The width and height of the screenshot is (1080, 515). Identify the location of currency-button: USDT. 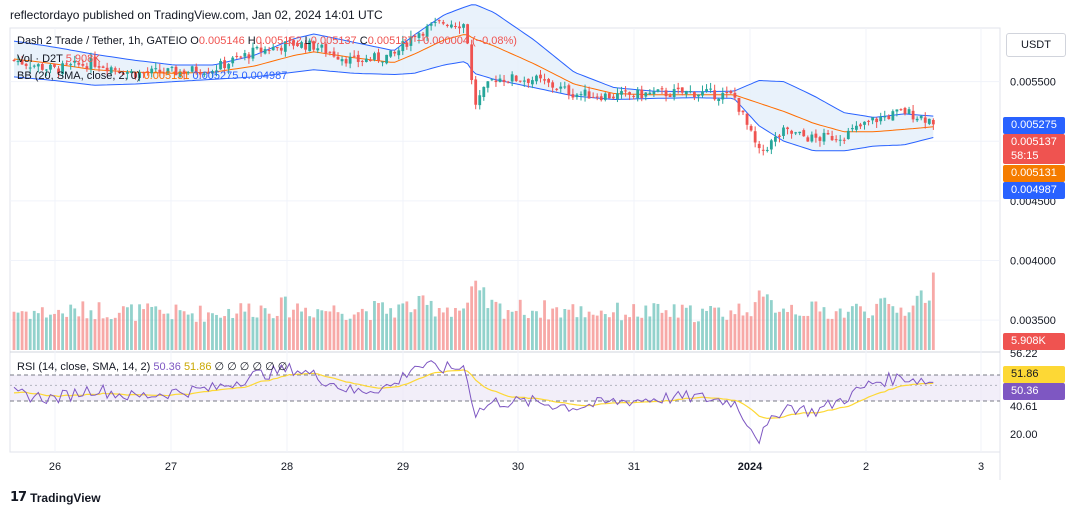
(1036, 45).